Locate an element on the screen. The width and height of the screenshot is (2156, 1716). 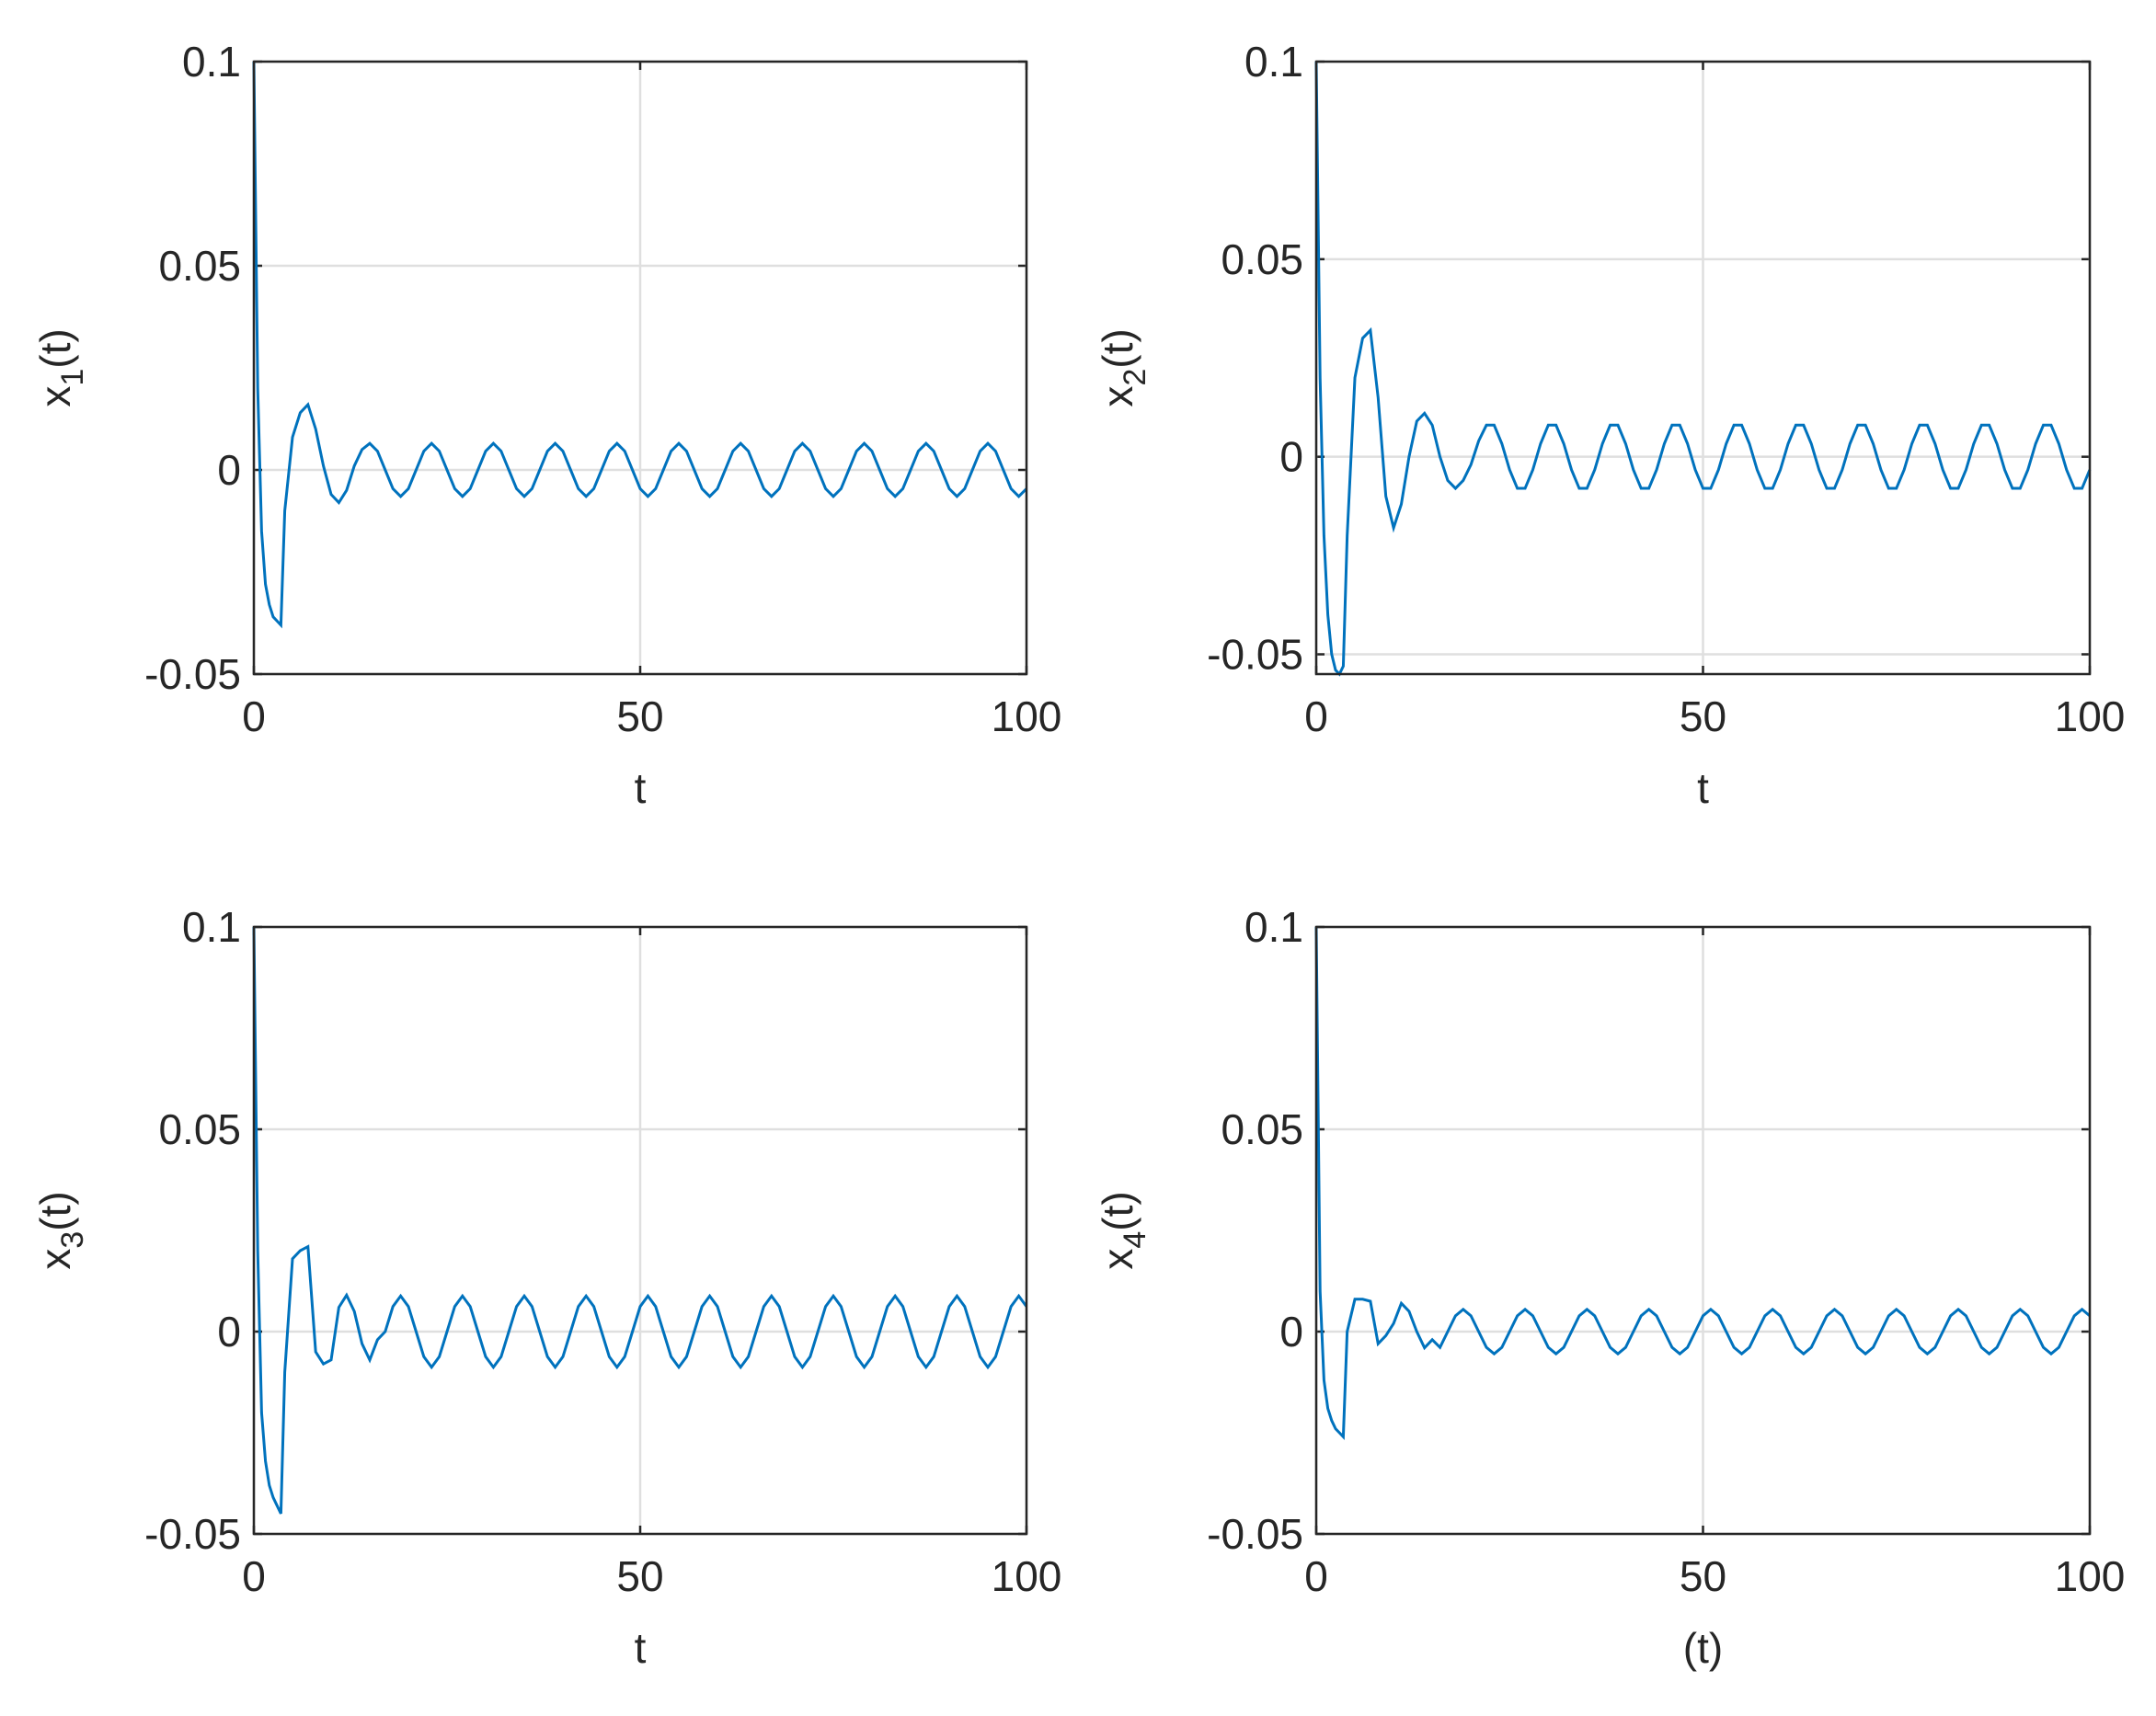
y-axis-label: x2(t) is located at coordinates (1123, 367).